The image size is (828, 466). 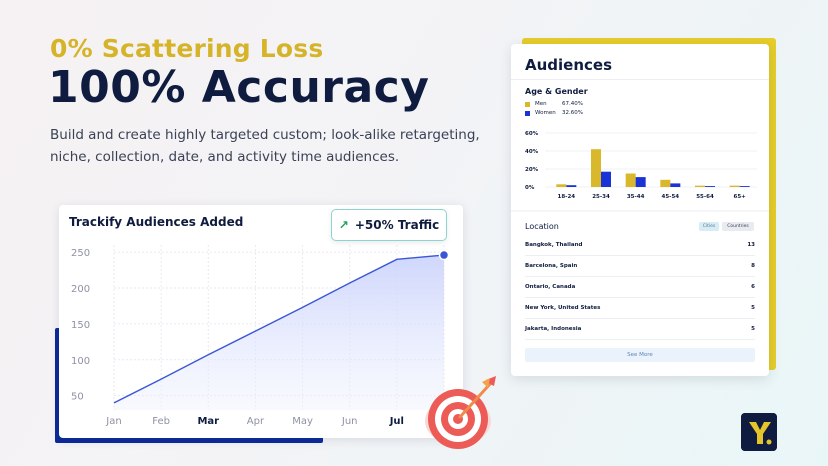 I want to click on series-line, so click(x=279, y=329).